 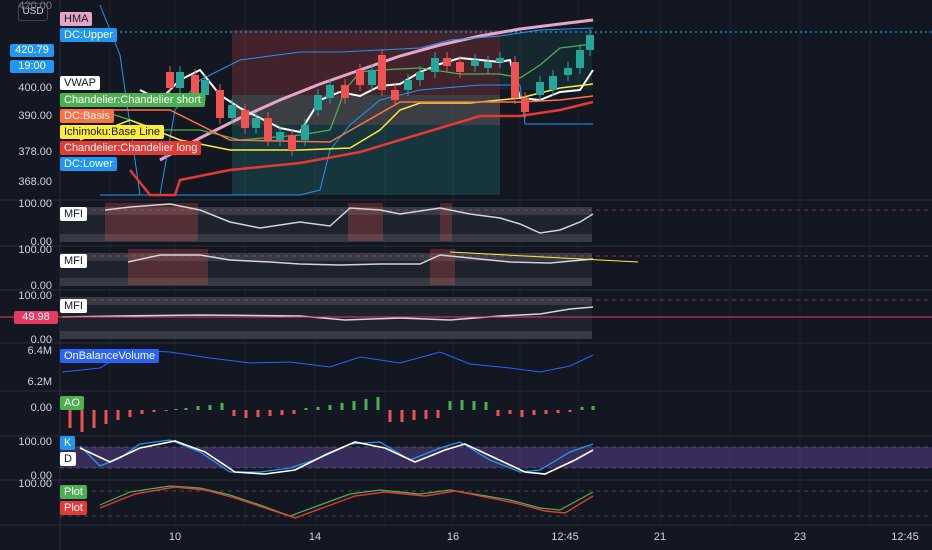 What do you see at coordinates (326, 335) in the screenshot?
I see `mfi3-band-bottom` at bounding box center [326, 335].